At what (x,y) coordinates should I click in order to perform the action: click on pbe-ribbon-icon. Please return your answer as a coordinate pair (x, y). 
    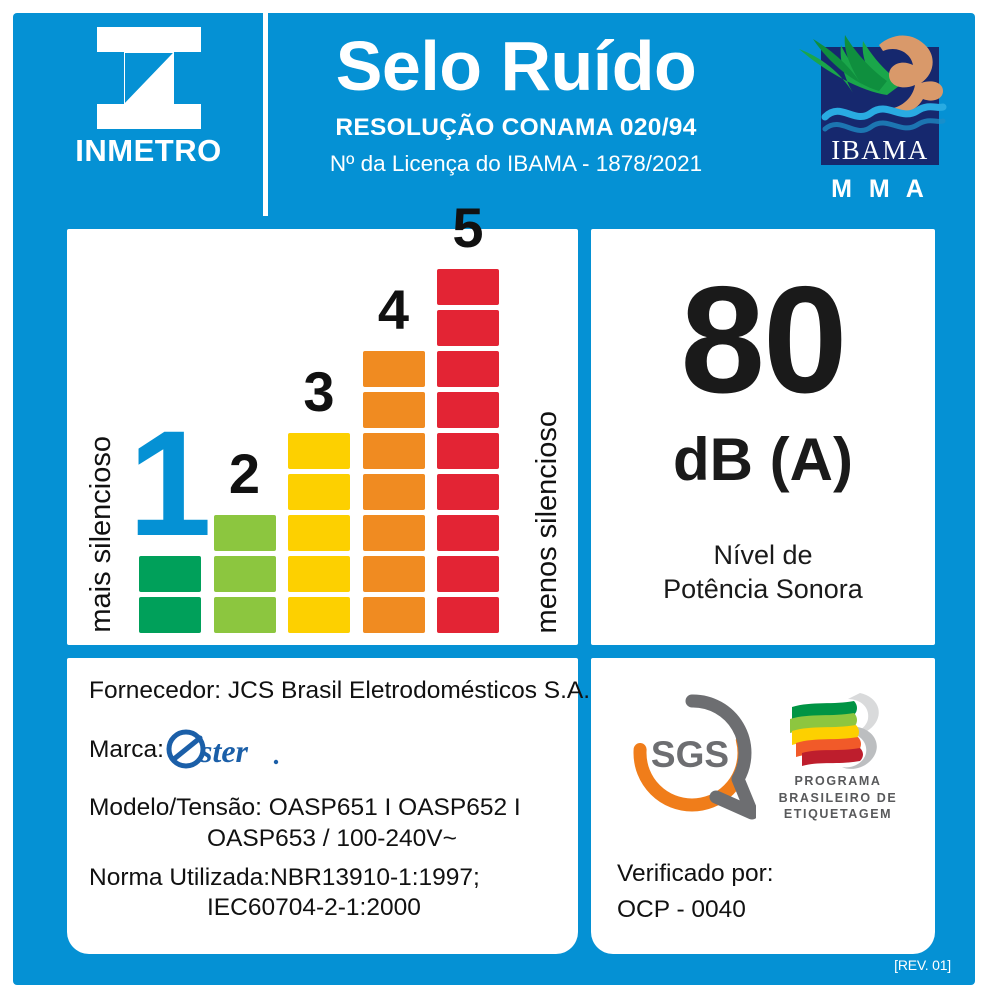
    Looking at the image, I should click on (834, 731).